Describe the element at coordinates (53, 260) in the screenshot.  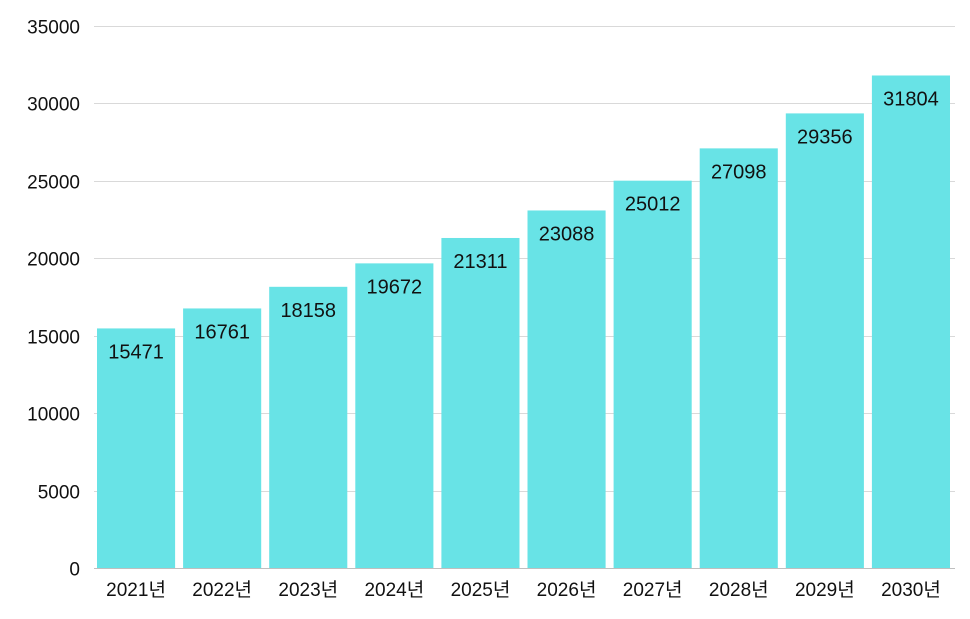
I see `y-tick-label: 20000` at that location.